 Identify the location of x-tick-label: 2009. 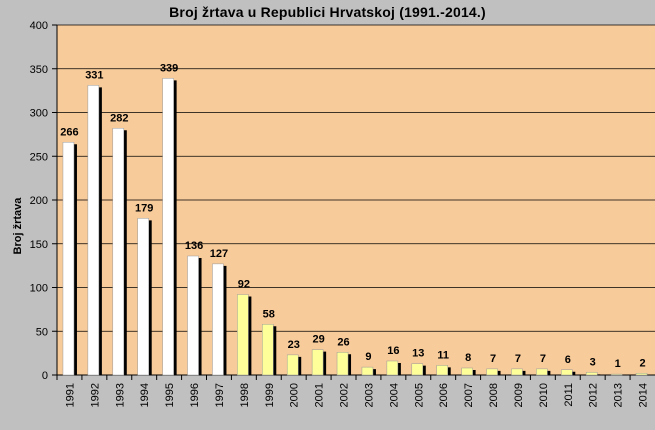
(519, 395).